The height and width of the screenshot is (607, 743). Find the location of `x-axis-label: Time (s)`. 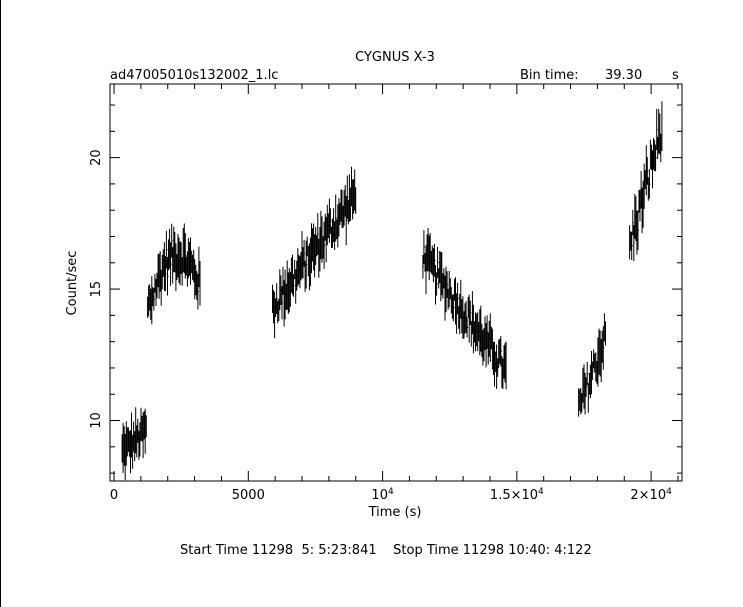

x-axis-label: Time (s) is located at coordinates (395, 512).